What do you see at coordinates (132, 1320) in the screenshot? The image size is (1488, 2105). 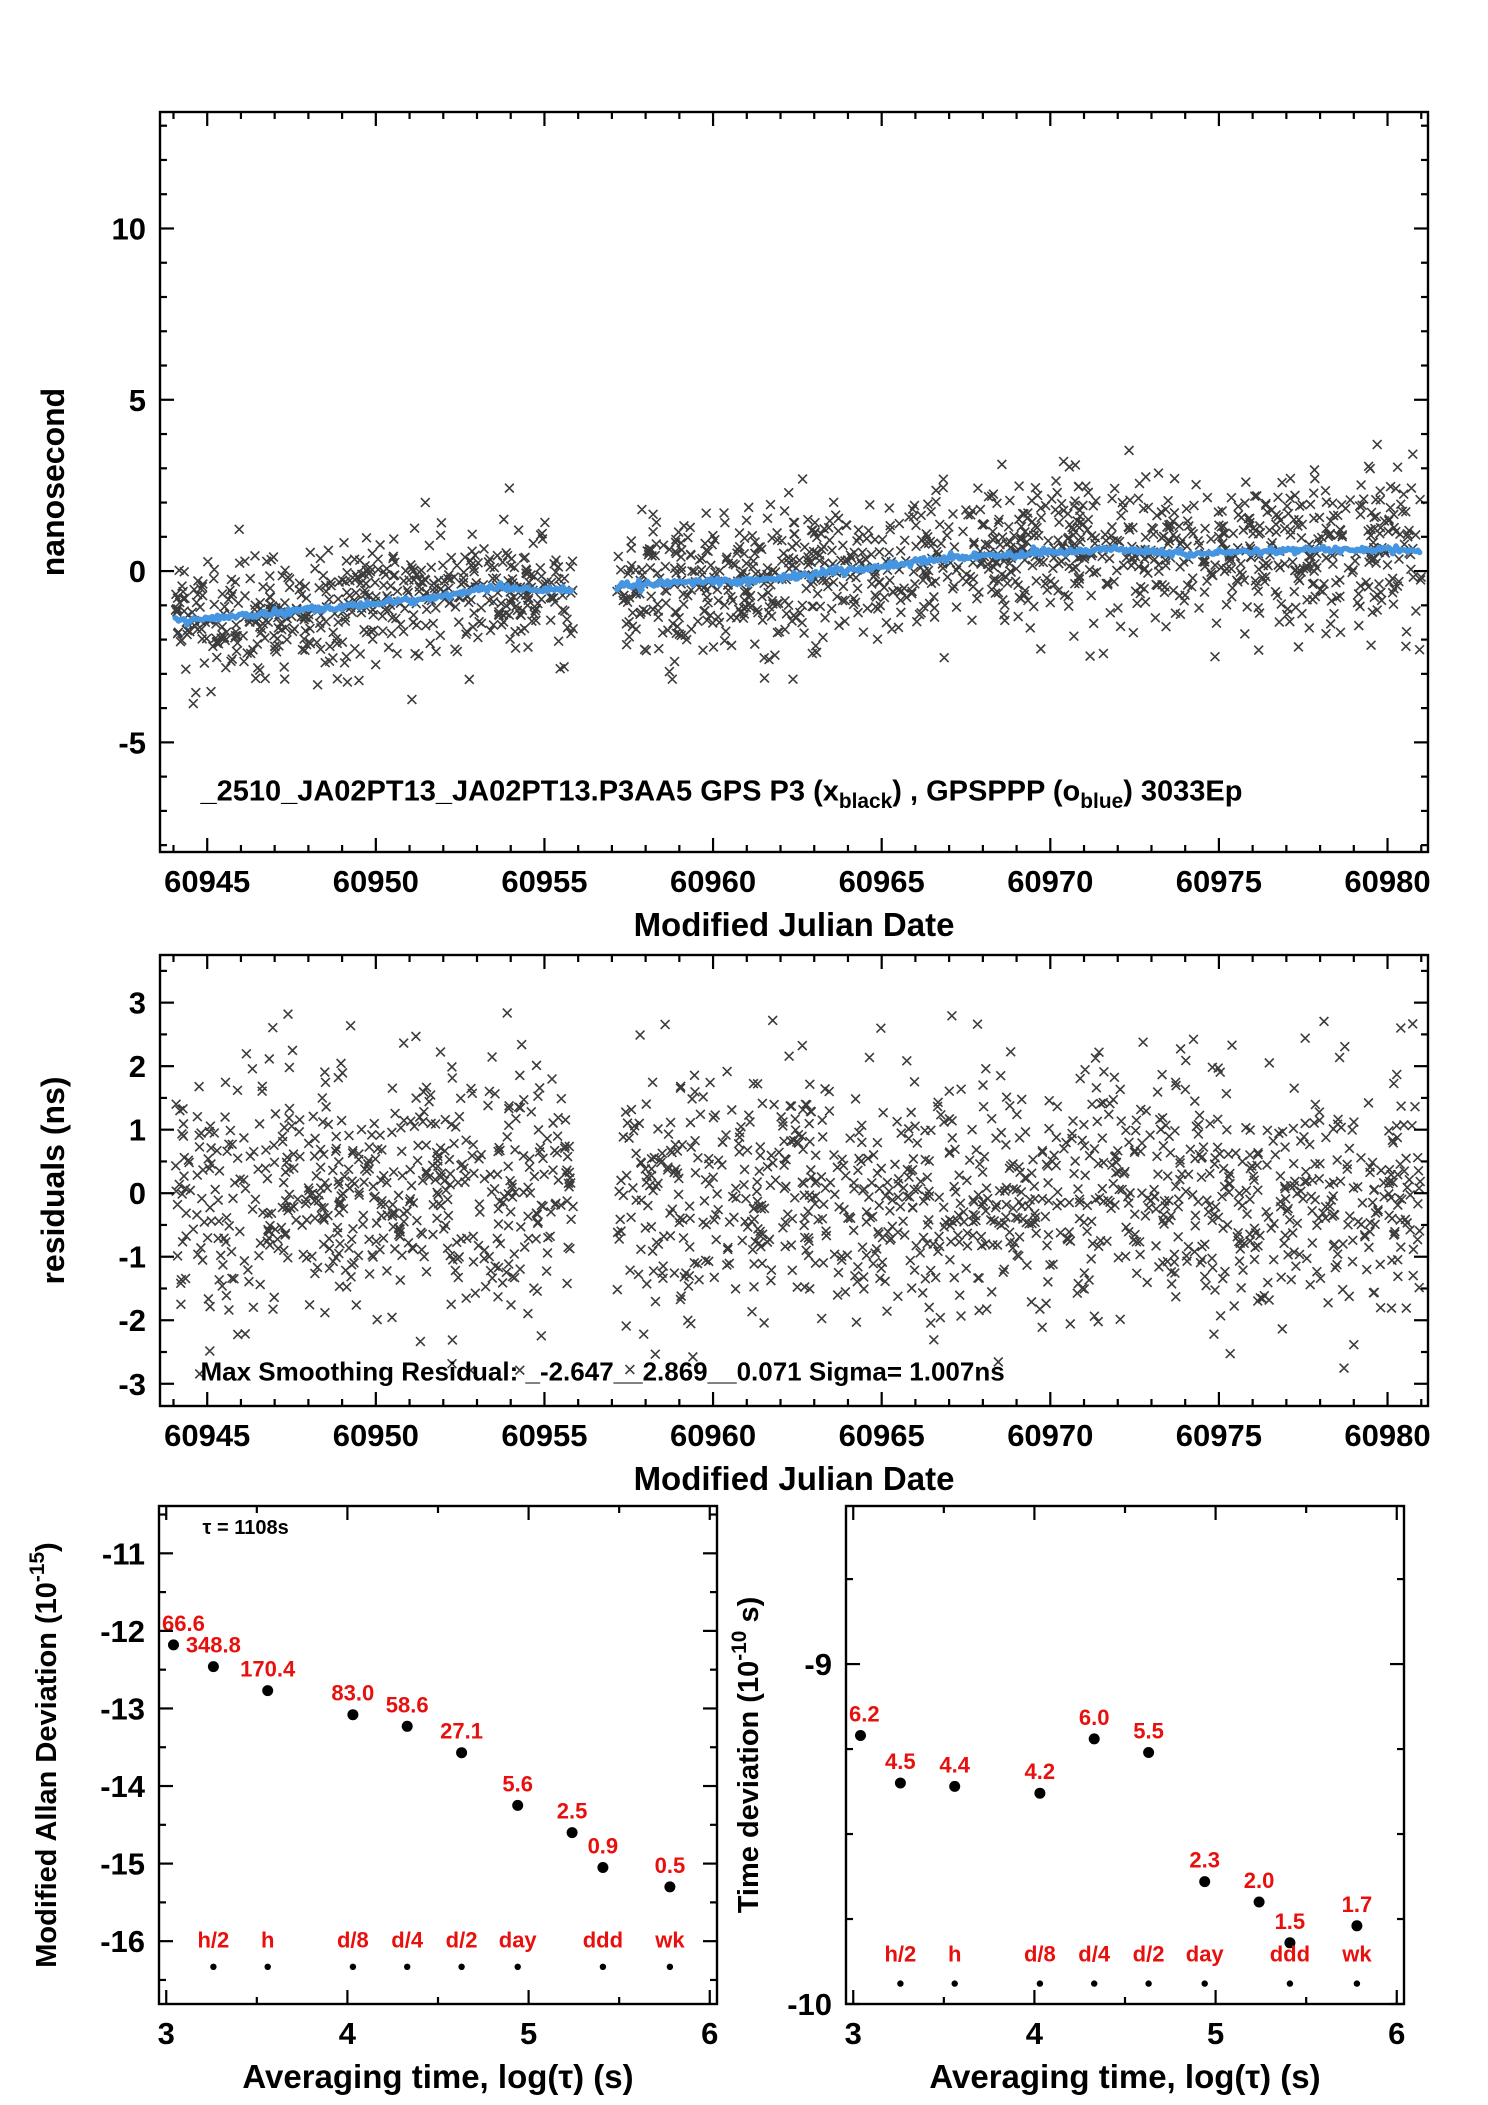 I see `y-tick-label: -2` at bounding box center [132, 1320].